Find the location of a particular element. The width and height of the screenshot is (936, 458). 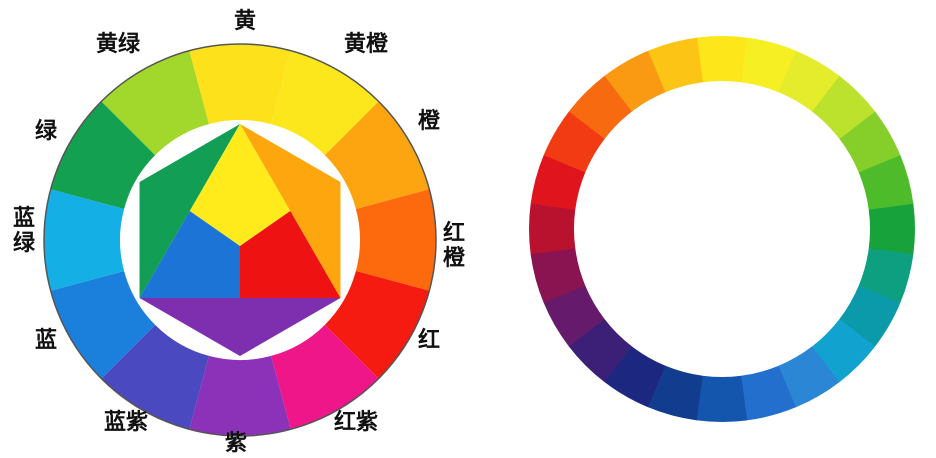

segment-red is located at coordinates (377, 325).